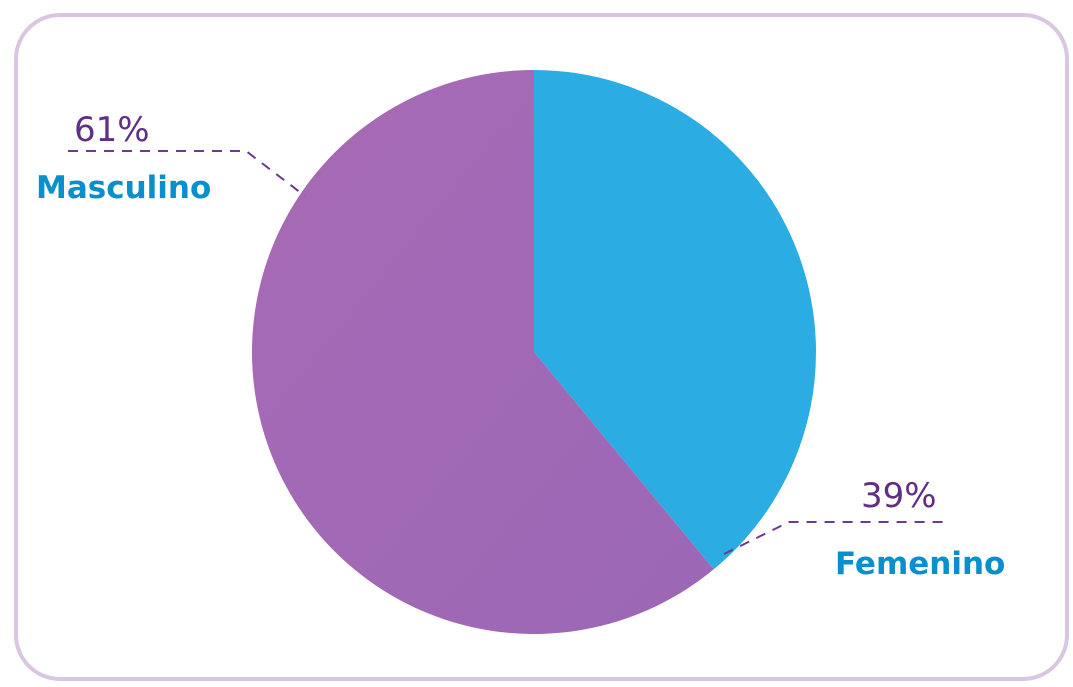  What do you see at coordinates (112, 130) in the screenshot?
I see `slice-percent-label-masculino: 61%` at bounding box center [112, 130].